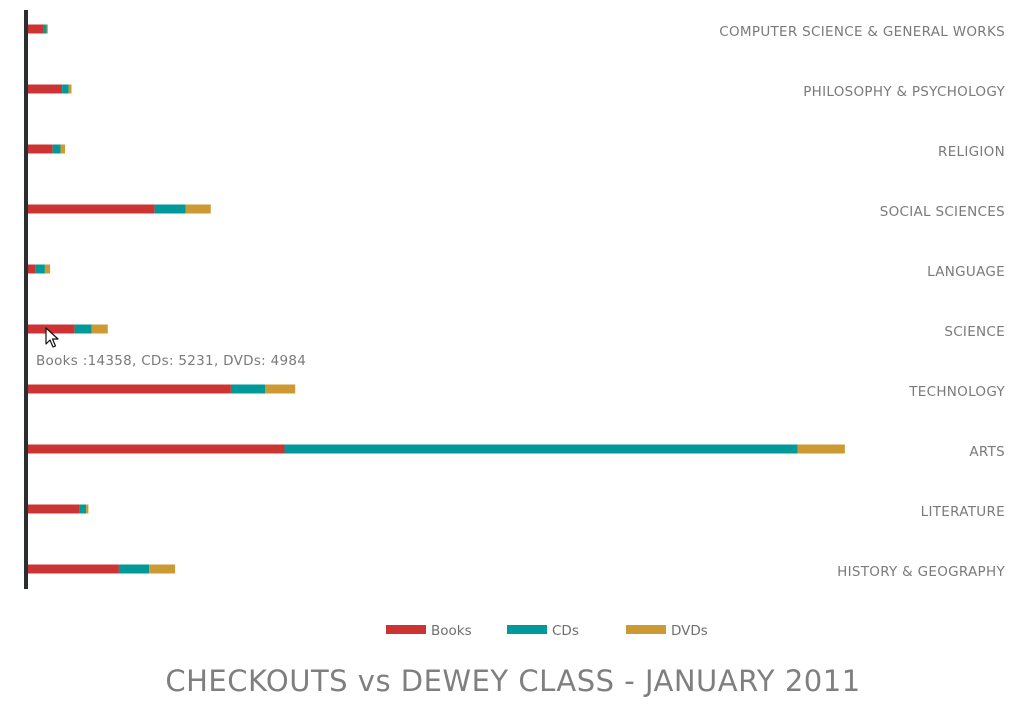 The height and width of the screenshot is (706, 1018). What do you see at coordinates (70, 89) in the screenshot?
I see `bar-philosophy-and-psychology-dvds` at bounding box center [70, 89].